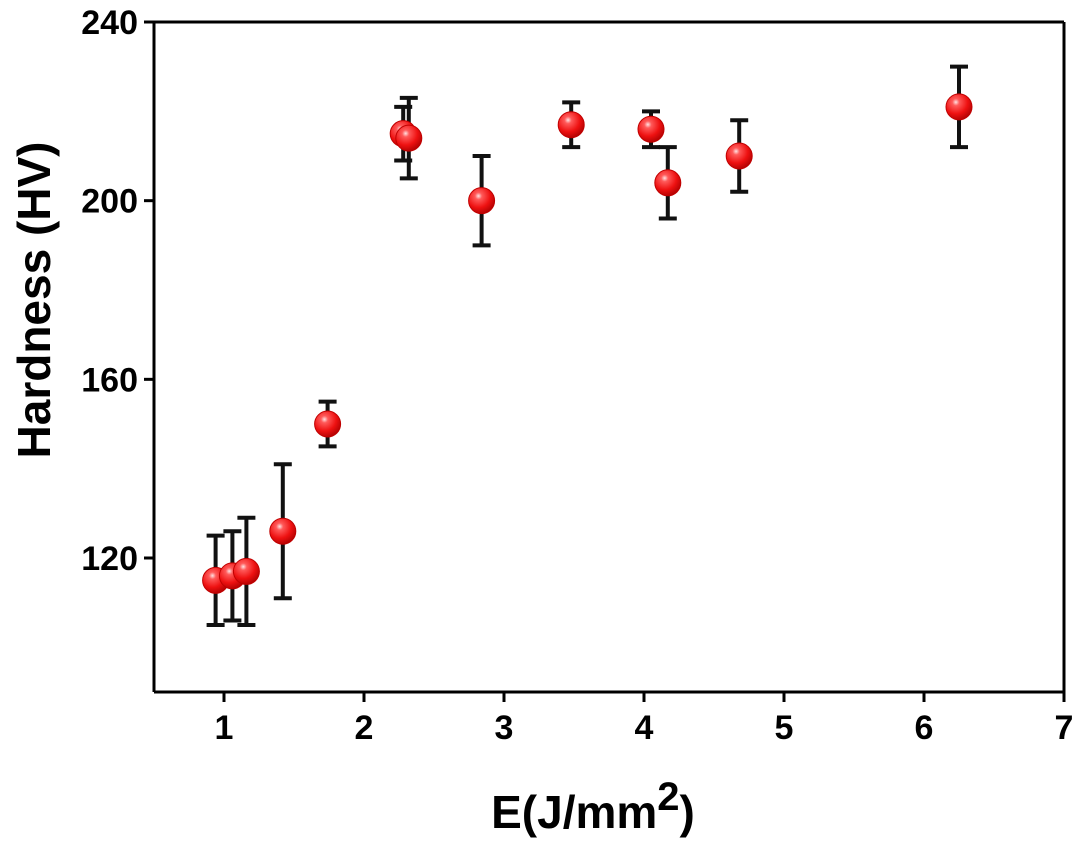 This screenshot has height=851, width=1080. Describe the element at coordinates (224, 728) in the screenshot. I see `x-tick-label: 1` at that location.